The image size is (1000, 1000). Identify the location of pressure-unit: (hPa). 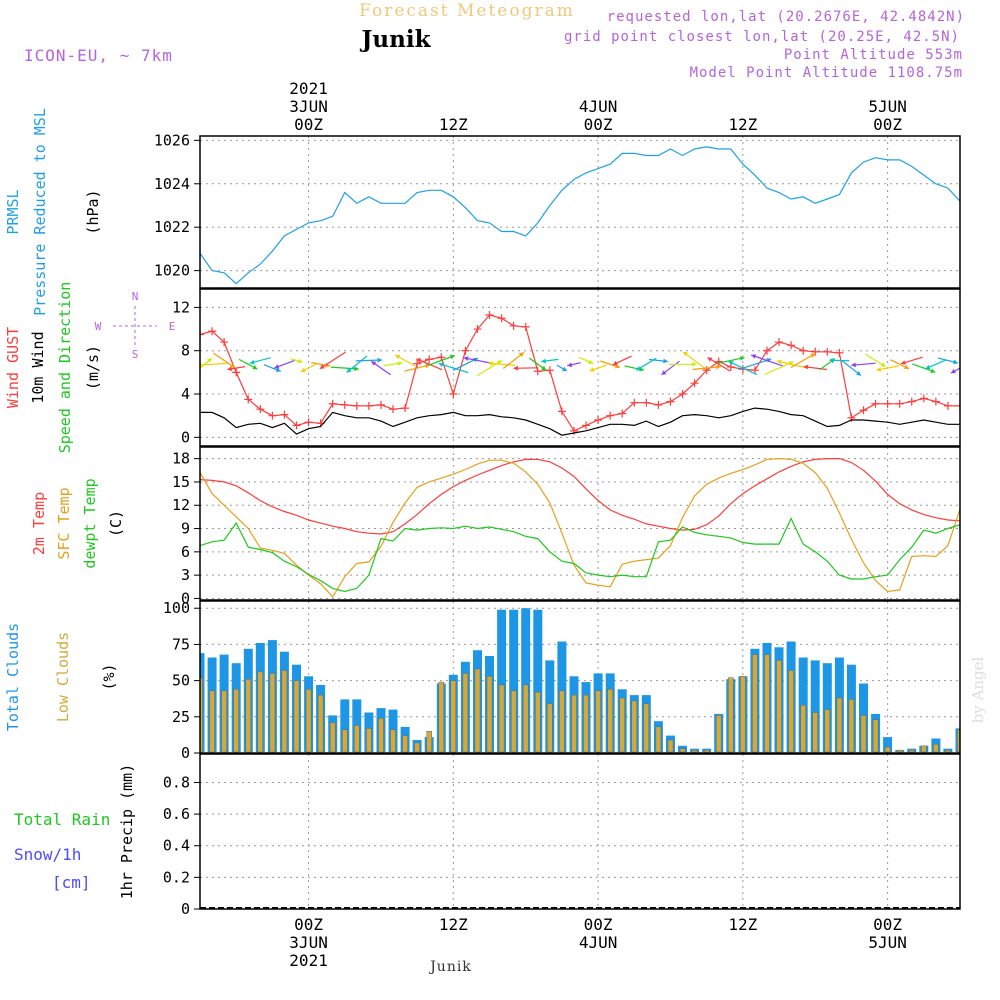
(93, 211).